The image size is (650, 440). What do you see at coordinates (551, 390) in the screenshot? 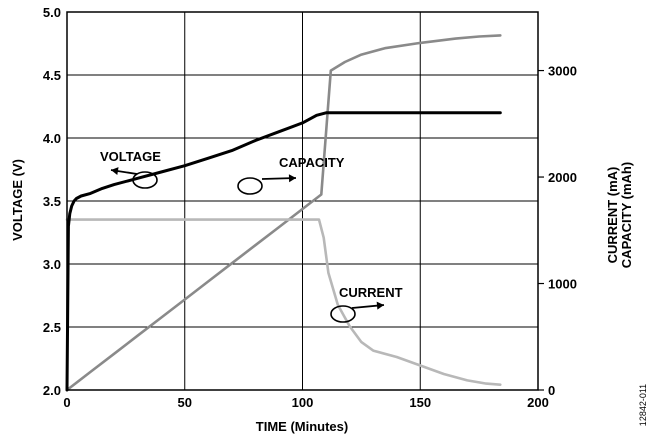
I see `y-right-tick-label: 0` at bounding box center [551, 390].